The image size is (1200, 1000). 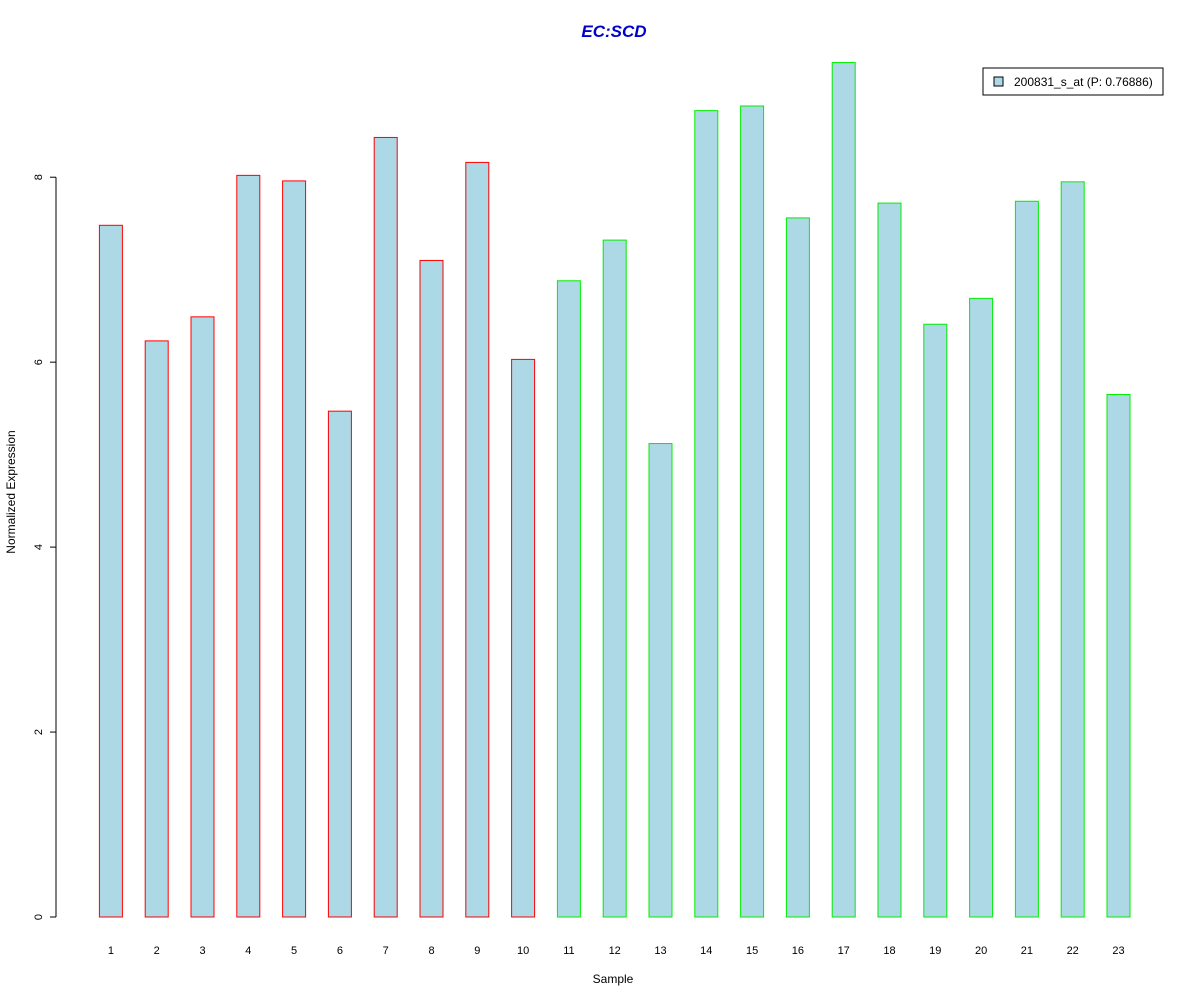 What do you see at coordinates (39, 177) in the screenshot?
I see `y-tick-label: 8` at bounding box center [39, 177].